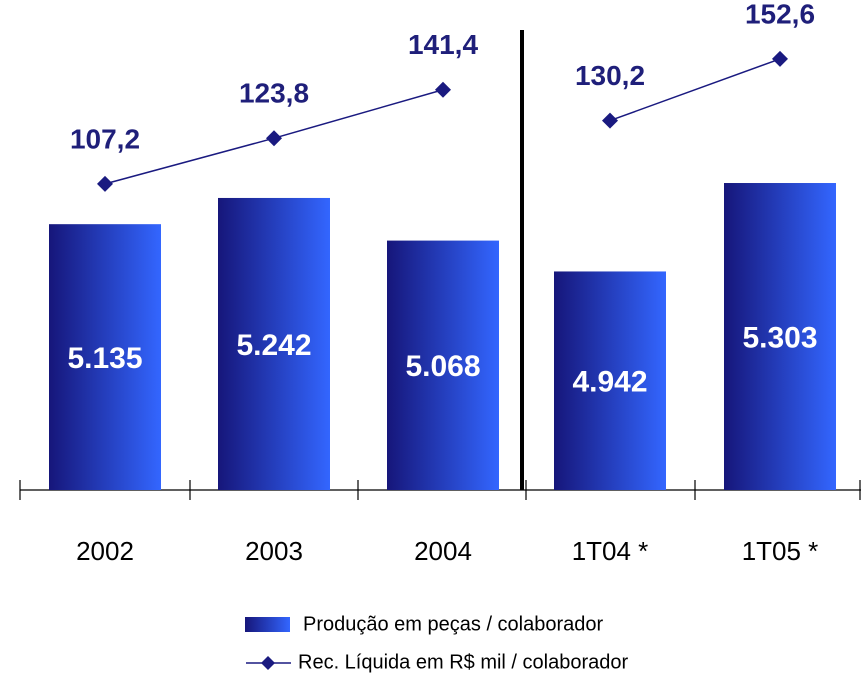 This screenshot has height=680, width=861. Describe the element at coordinates (105, 551) in the screenshot. I see `x-tick-label: 2002` at that location.